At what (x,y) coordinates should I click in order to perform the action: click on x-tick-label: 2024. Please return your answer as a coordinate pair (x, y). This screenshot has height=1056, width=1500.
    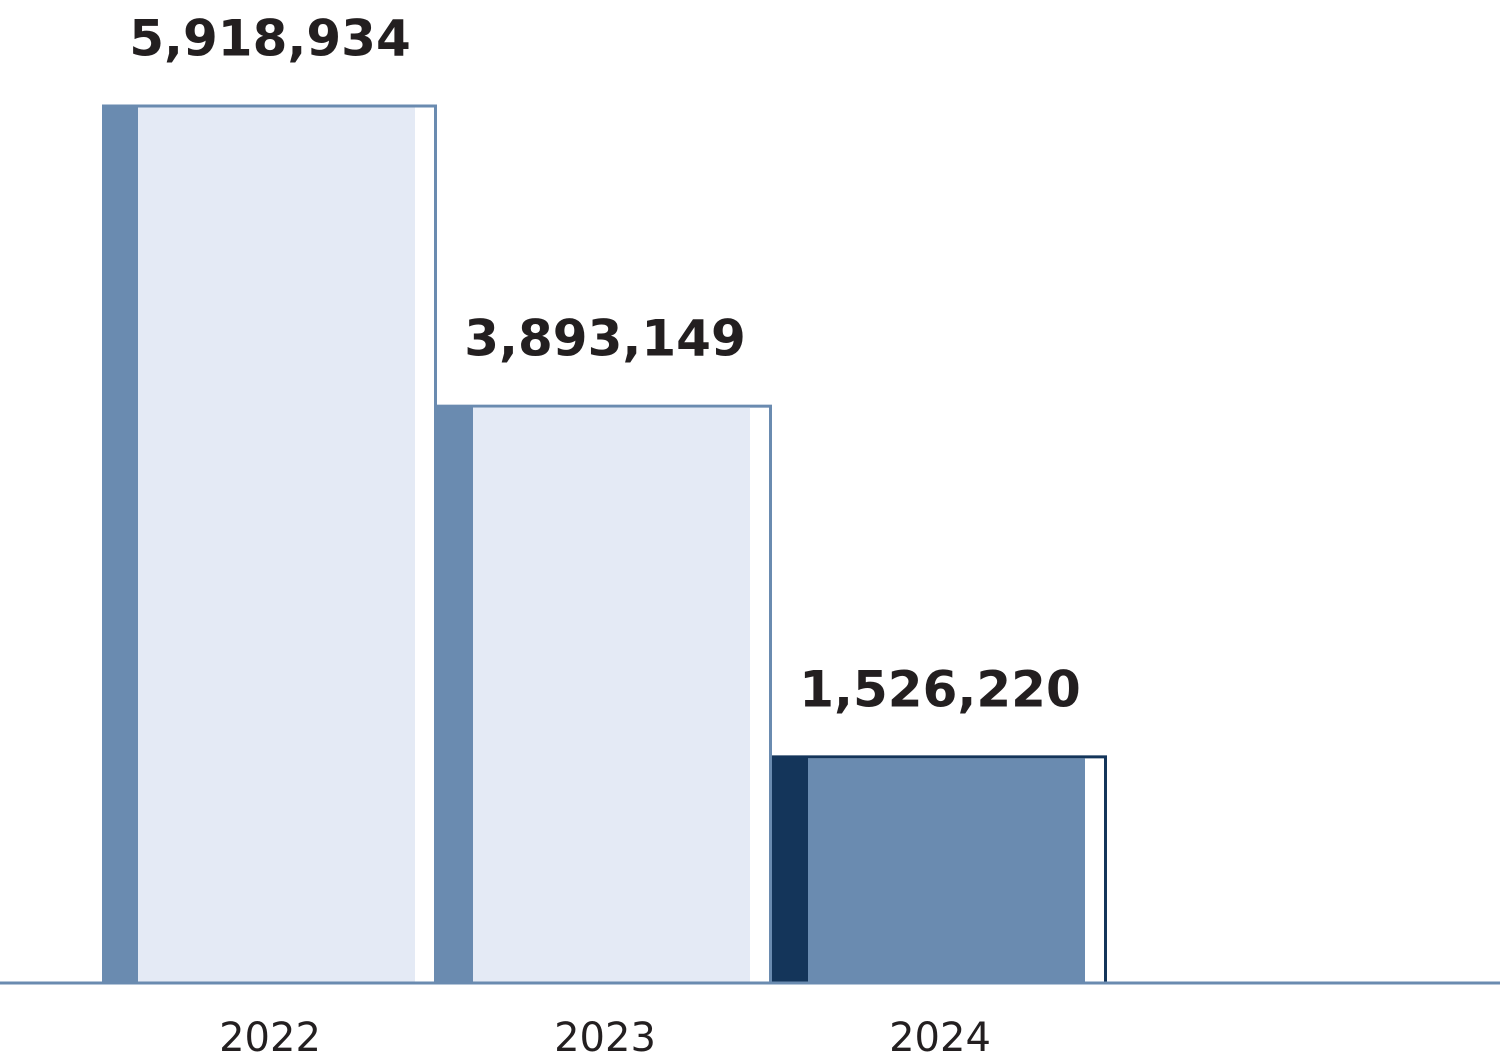
    Looking at the image, I should click on (940, 1035).